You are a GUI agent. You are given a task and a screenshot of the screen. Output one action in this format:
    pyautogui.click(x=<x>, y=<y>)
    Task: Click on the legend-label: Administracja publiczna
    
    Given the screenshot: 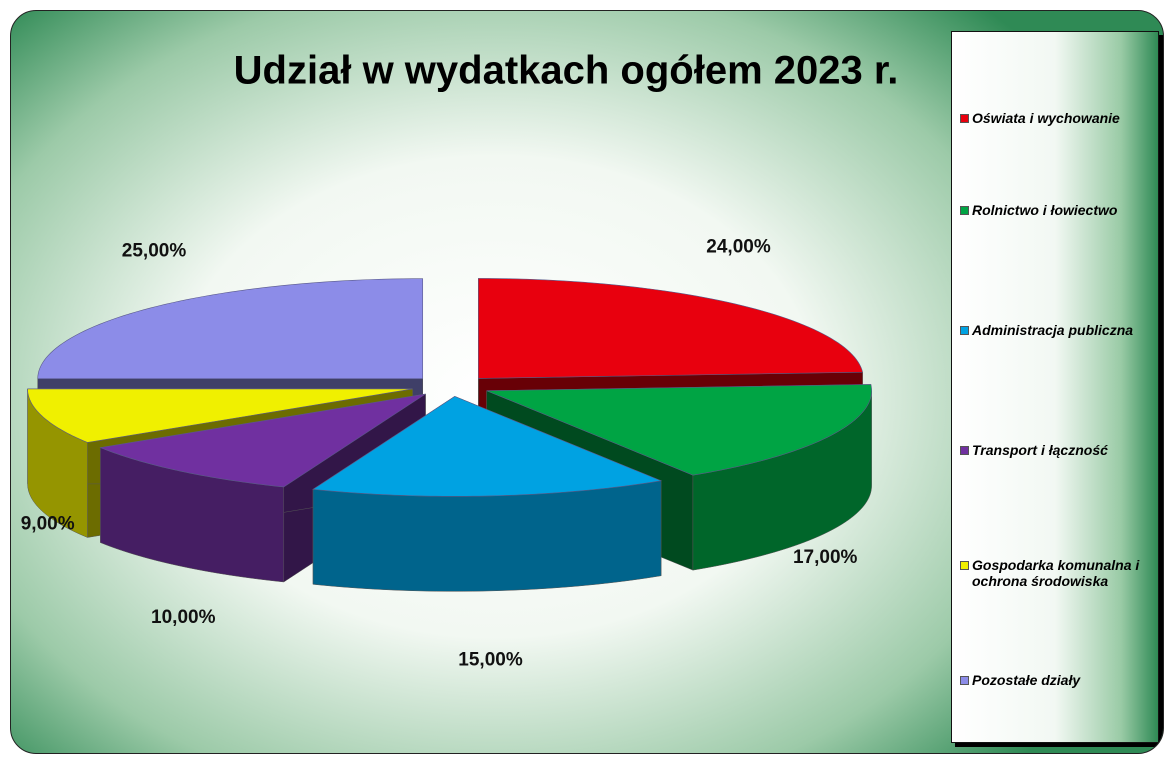 What is the action you would take?
    pyautogui.click(x=1053, y=330)
    